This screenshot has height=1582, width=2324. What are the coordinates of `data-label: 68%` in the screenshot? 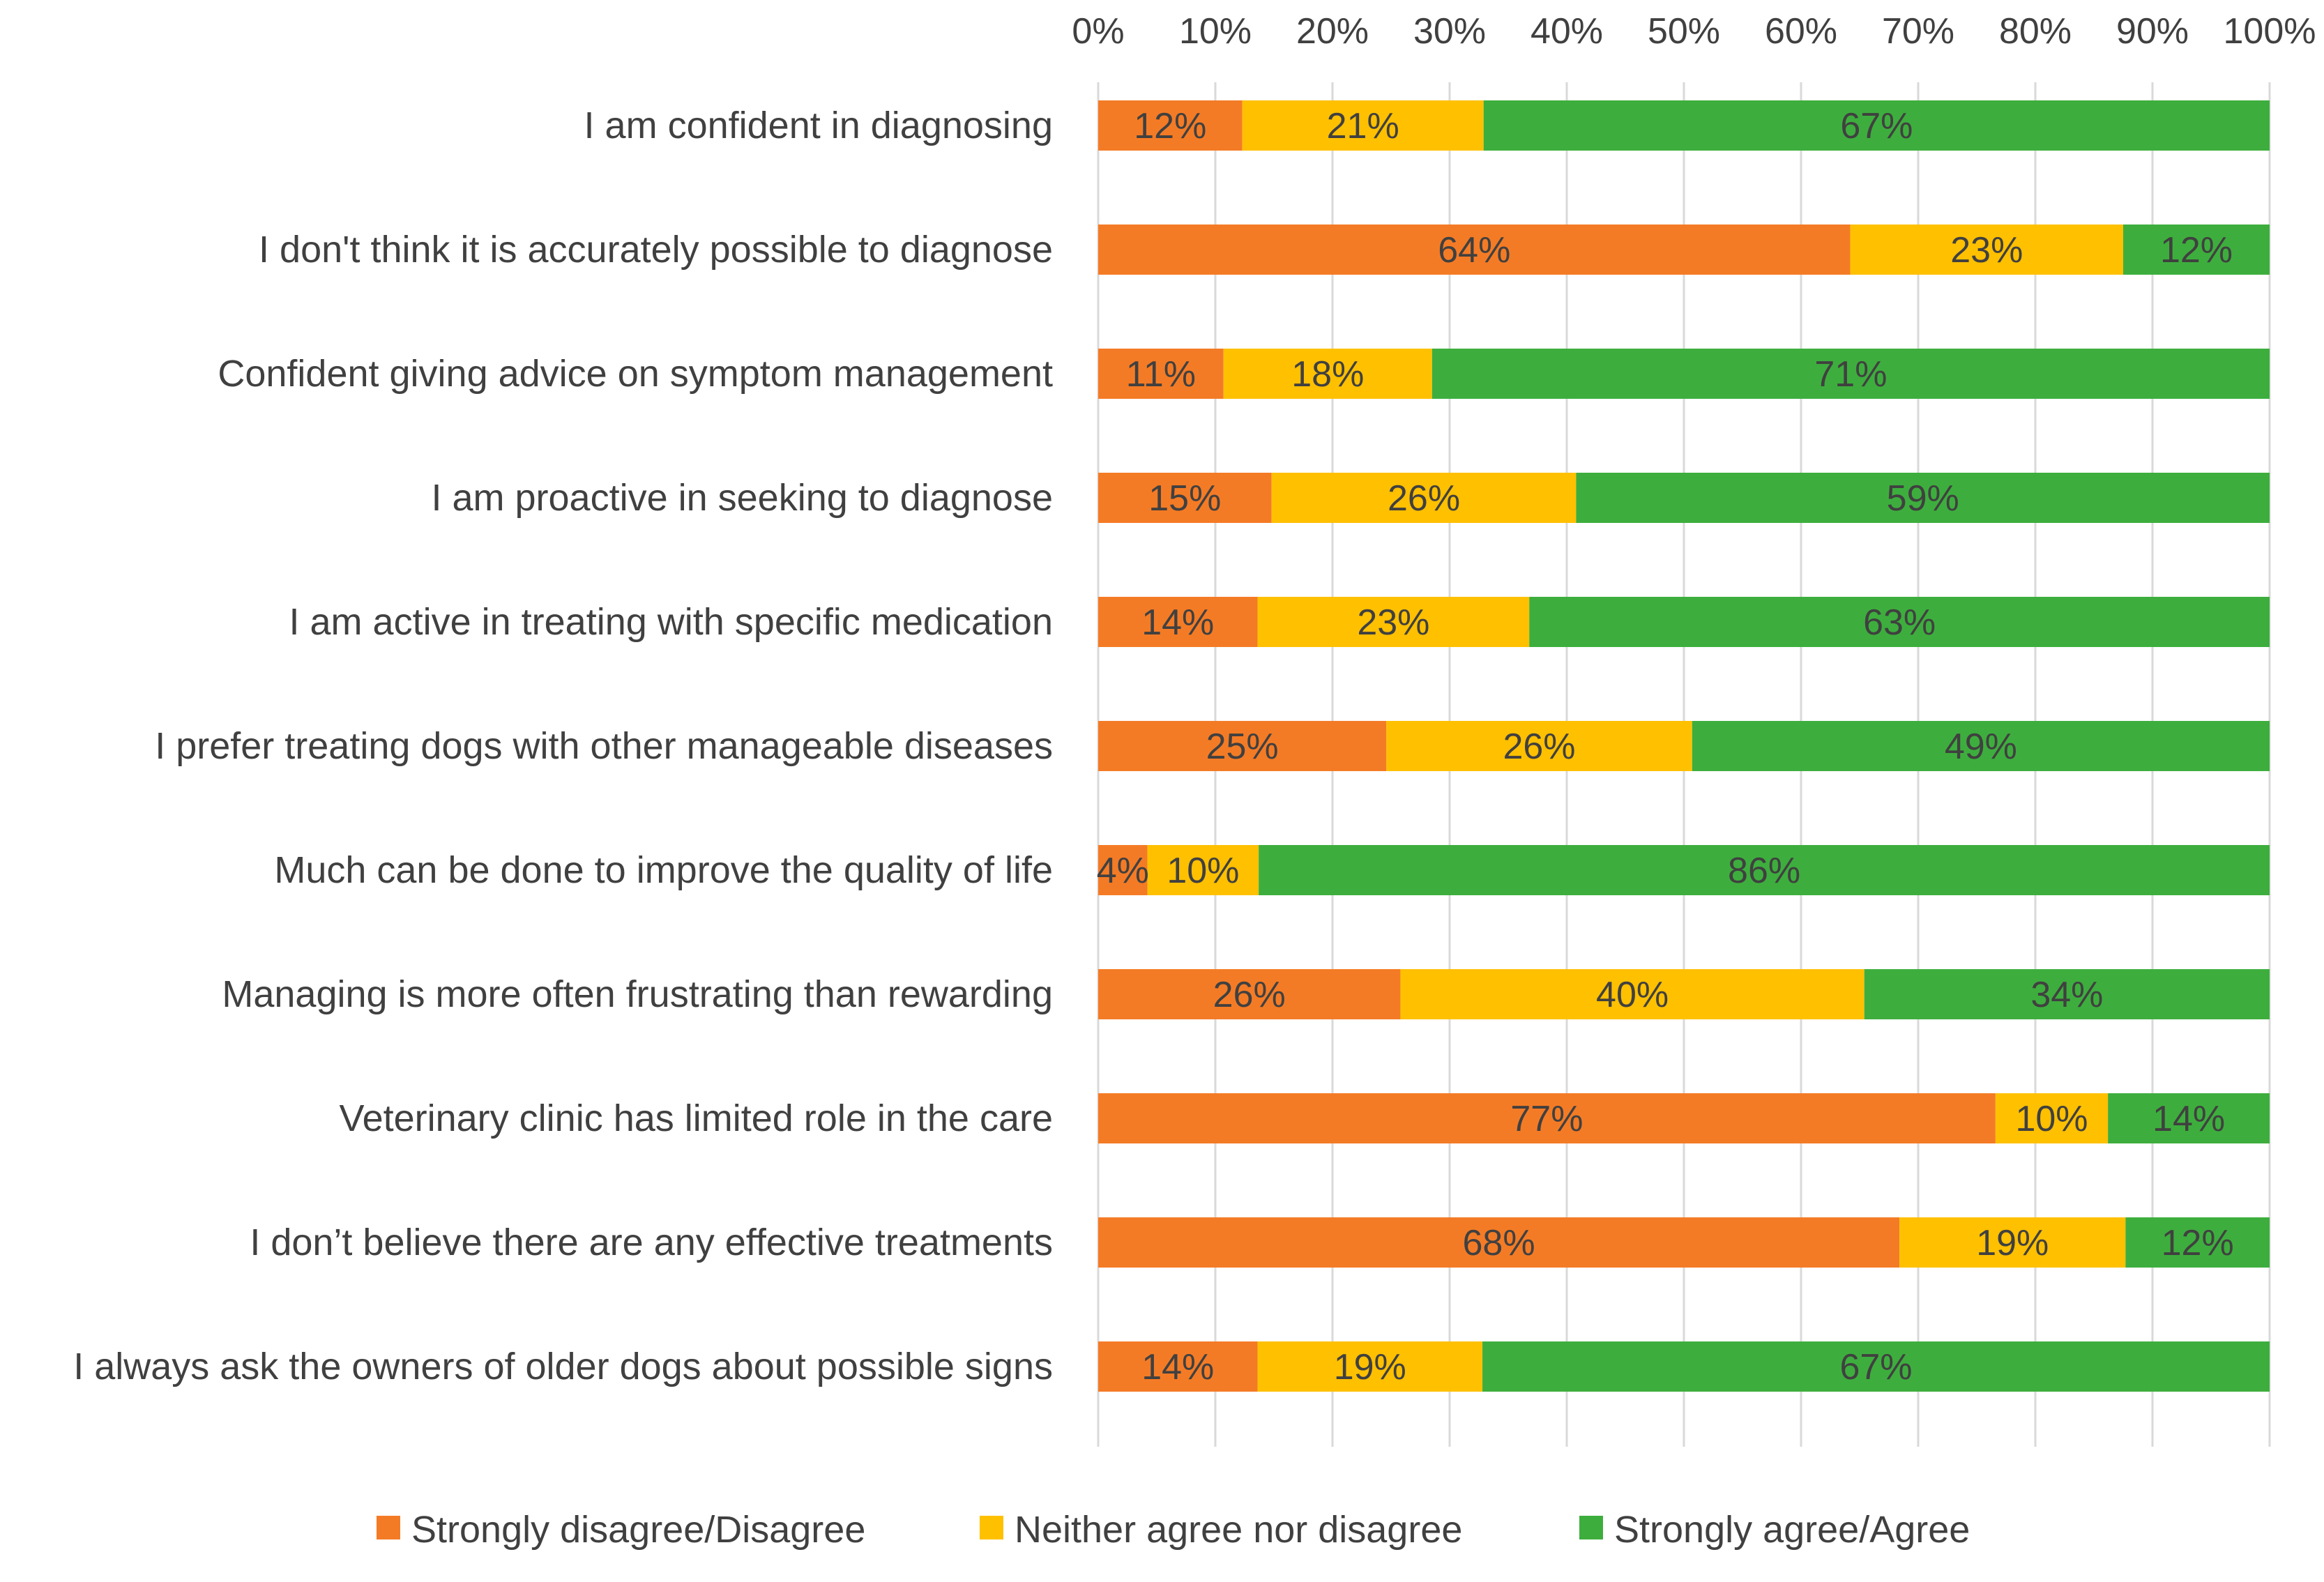 It's located at (1499, 1243).